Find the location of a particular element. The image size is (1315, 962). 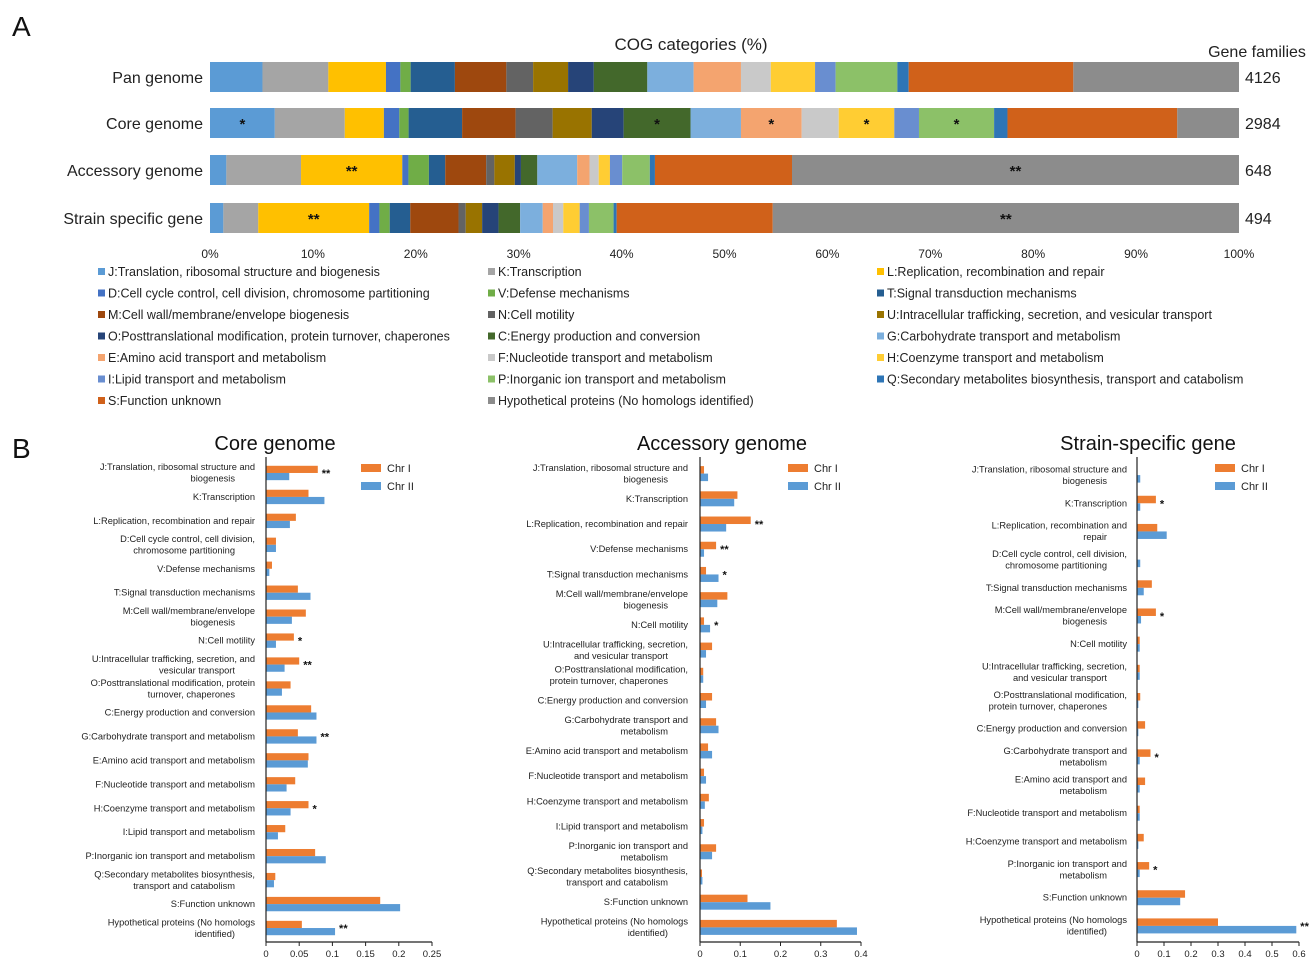

stacked-segment-d is located at coordinates (405, 170).